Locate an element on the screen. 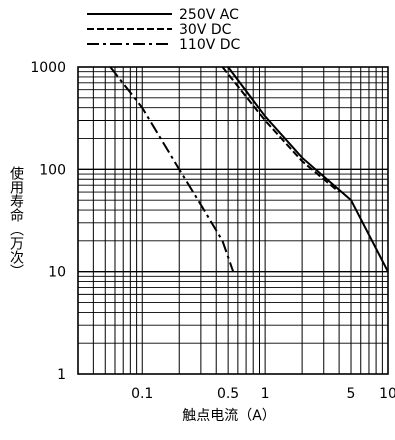  x-tick-label: 1 is located at coordinates (265, 394).